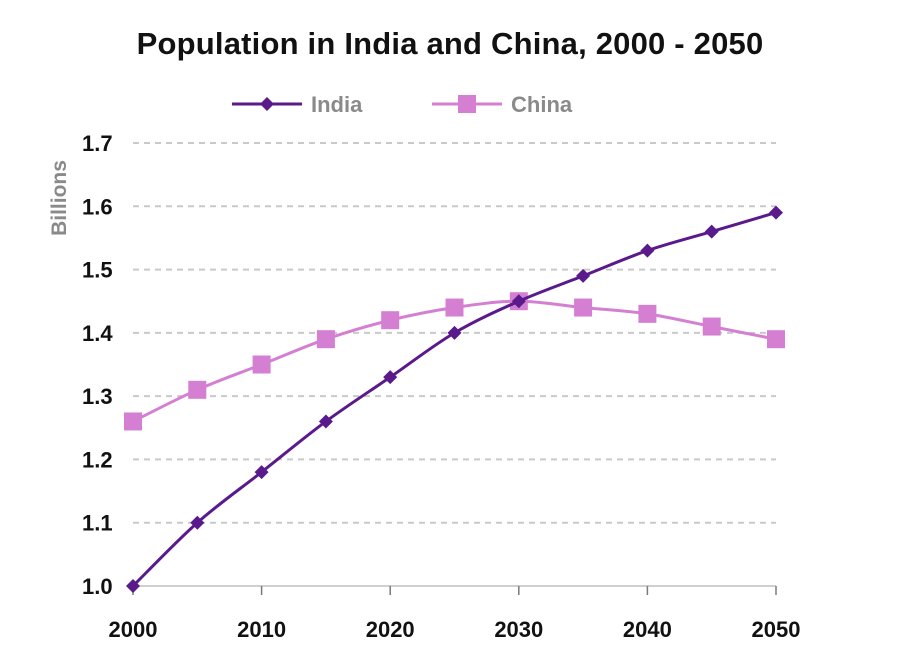  I want to click on legend-label-india: India, so click(337, 104).